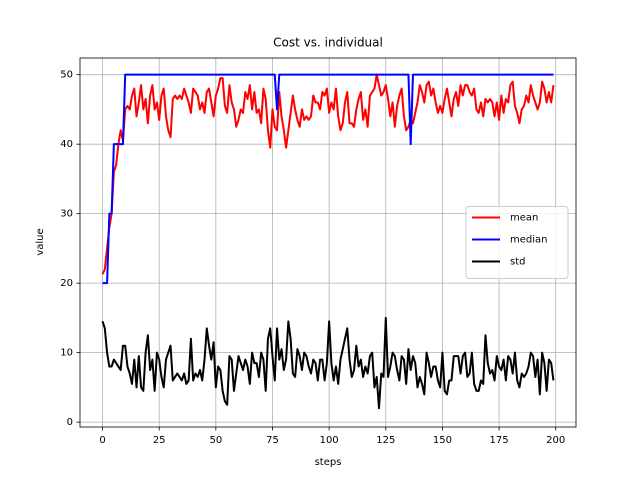 The height and width of the screenshot is (480, 640). I want to click on x-tick-label: 150, so click(442, 440).